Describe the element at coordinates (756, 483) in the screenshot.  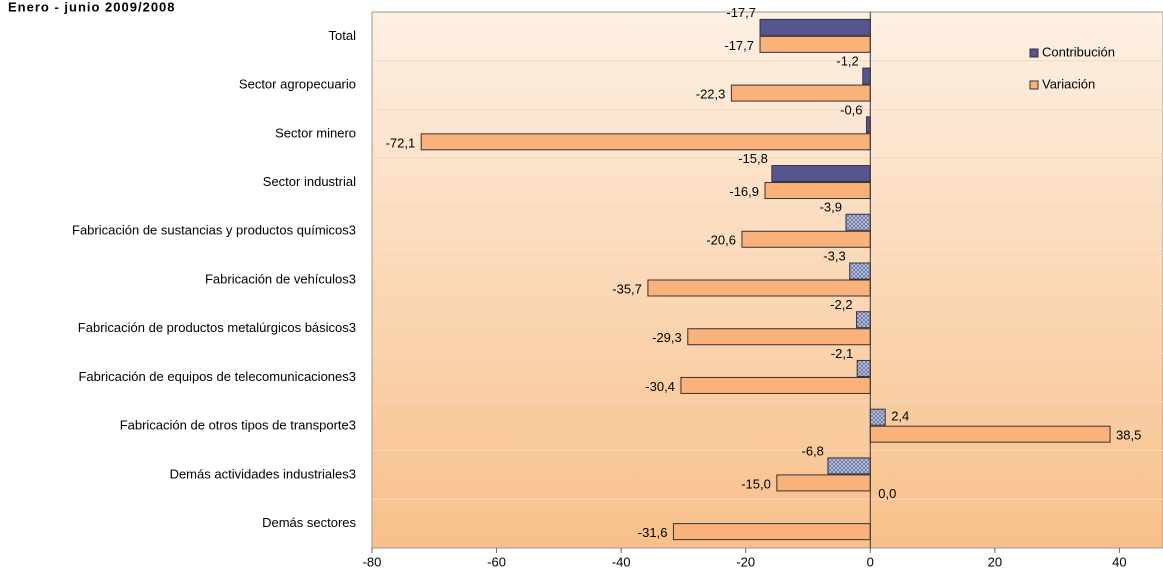
I see `value-label: -15,0` at that location.